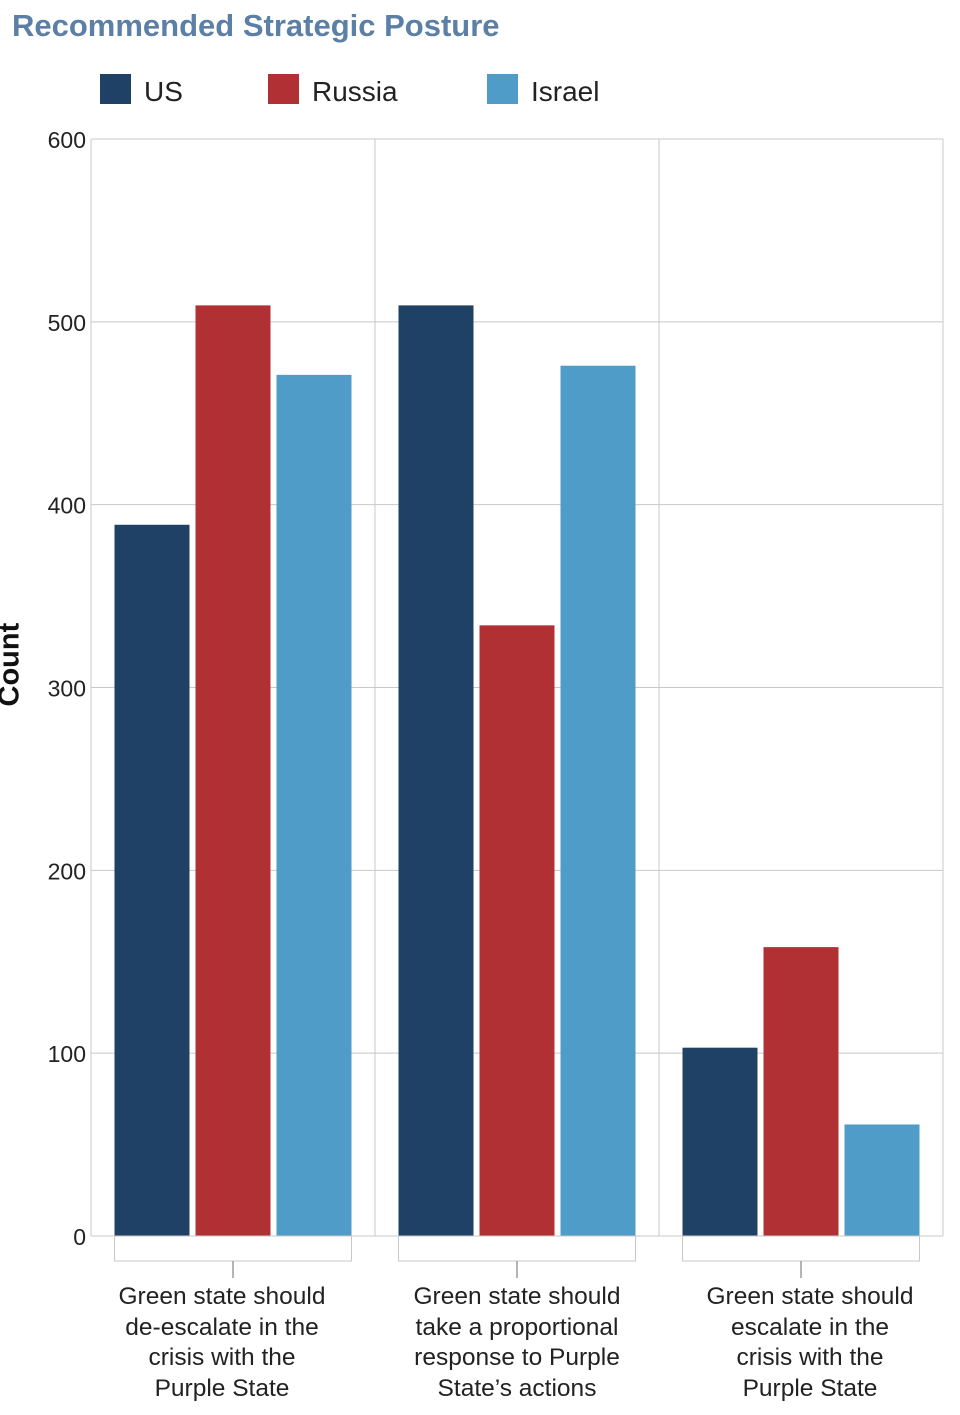 The height and width of the screenshot is (1415, 960). Describe the element at coordinates (163, 91) in the screenshot. I see `legend-label-us: US` at that location.